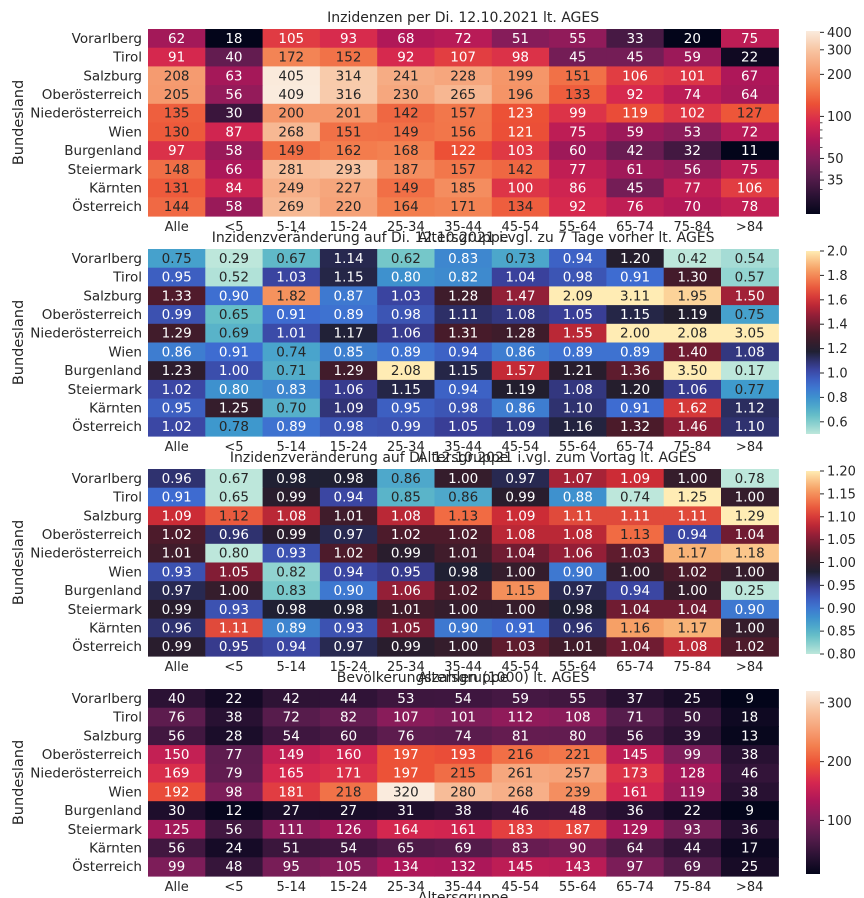 The image size is (864, 898). I want to click on cell-value-label: 101, so click(692, 76).